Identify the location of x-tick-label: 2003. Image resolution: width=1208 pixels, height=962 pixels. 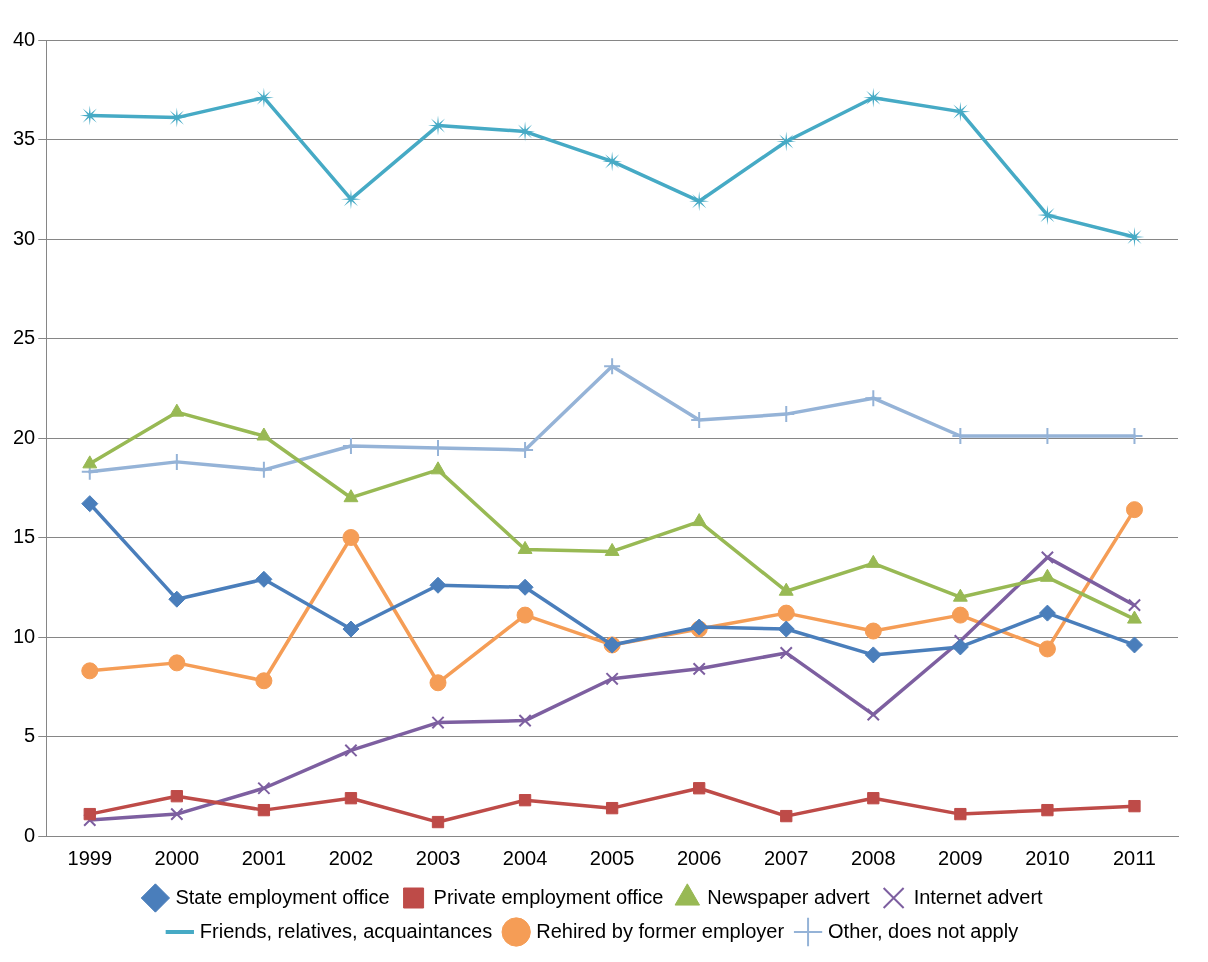
(438, 857).